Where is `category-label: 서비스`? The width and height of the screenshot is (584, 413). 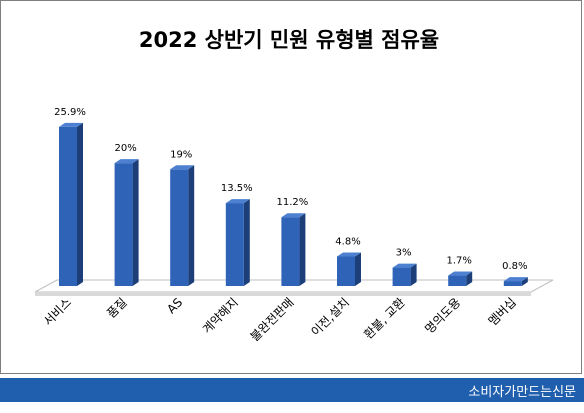 category-label: 서비스 is located at coordinates (57, 311).